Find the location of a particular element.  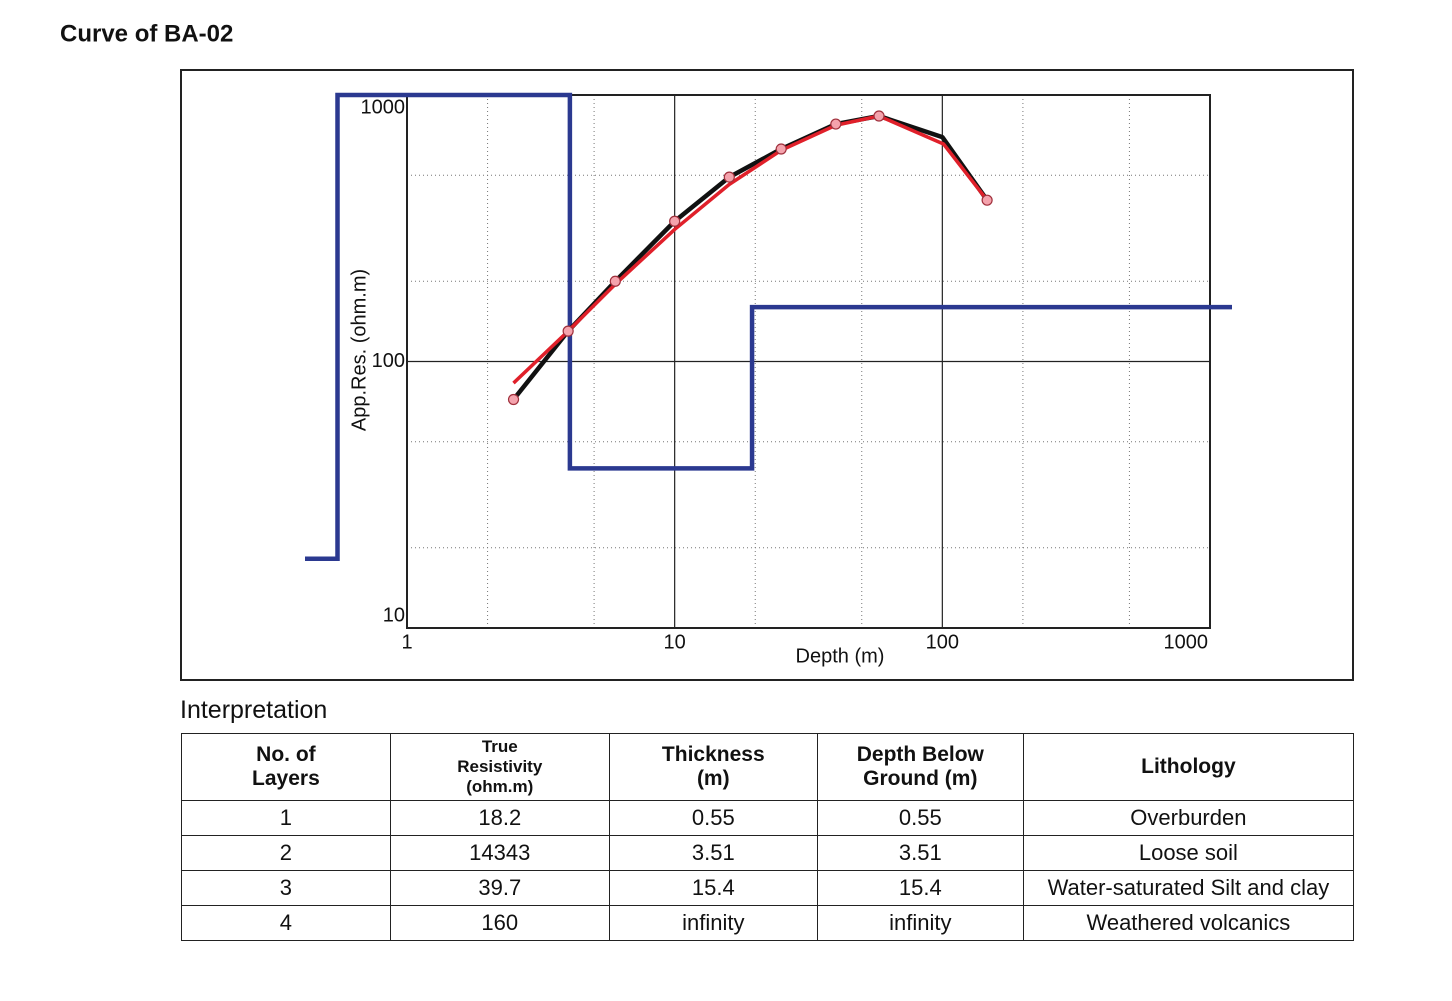

x-tick-label: 1000 is located at coordinates (1186, 642).